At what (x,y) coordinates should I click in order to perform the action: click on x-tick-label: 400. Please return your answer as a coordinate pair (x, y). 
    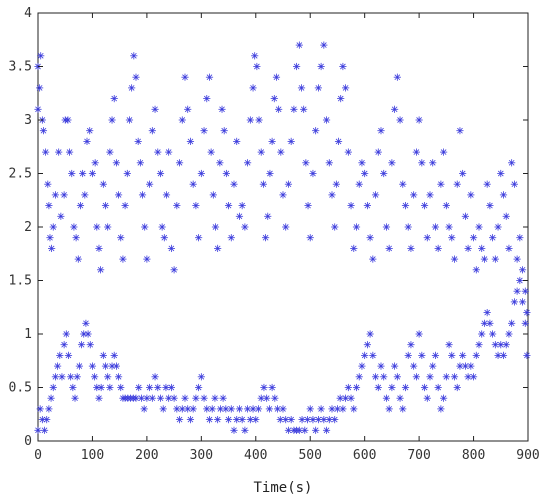
    Looking at the image, I should click on (255, 455).